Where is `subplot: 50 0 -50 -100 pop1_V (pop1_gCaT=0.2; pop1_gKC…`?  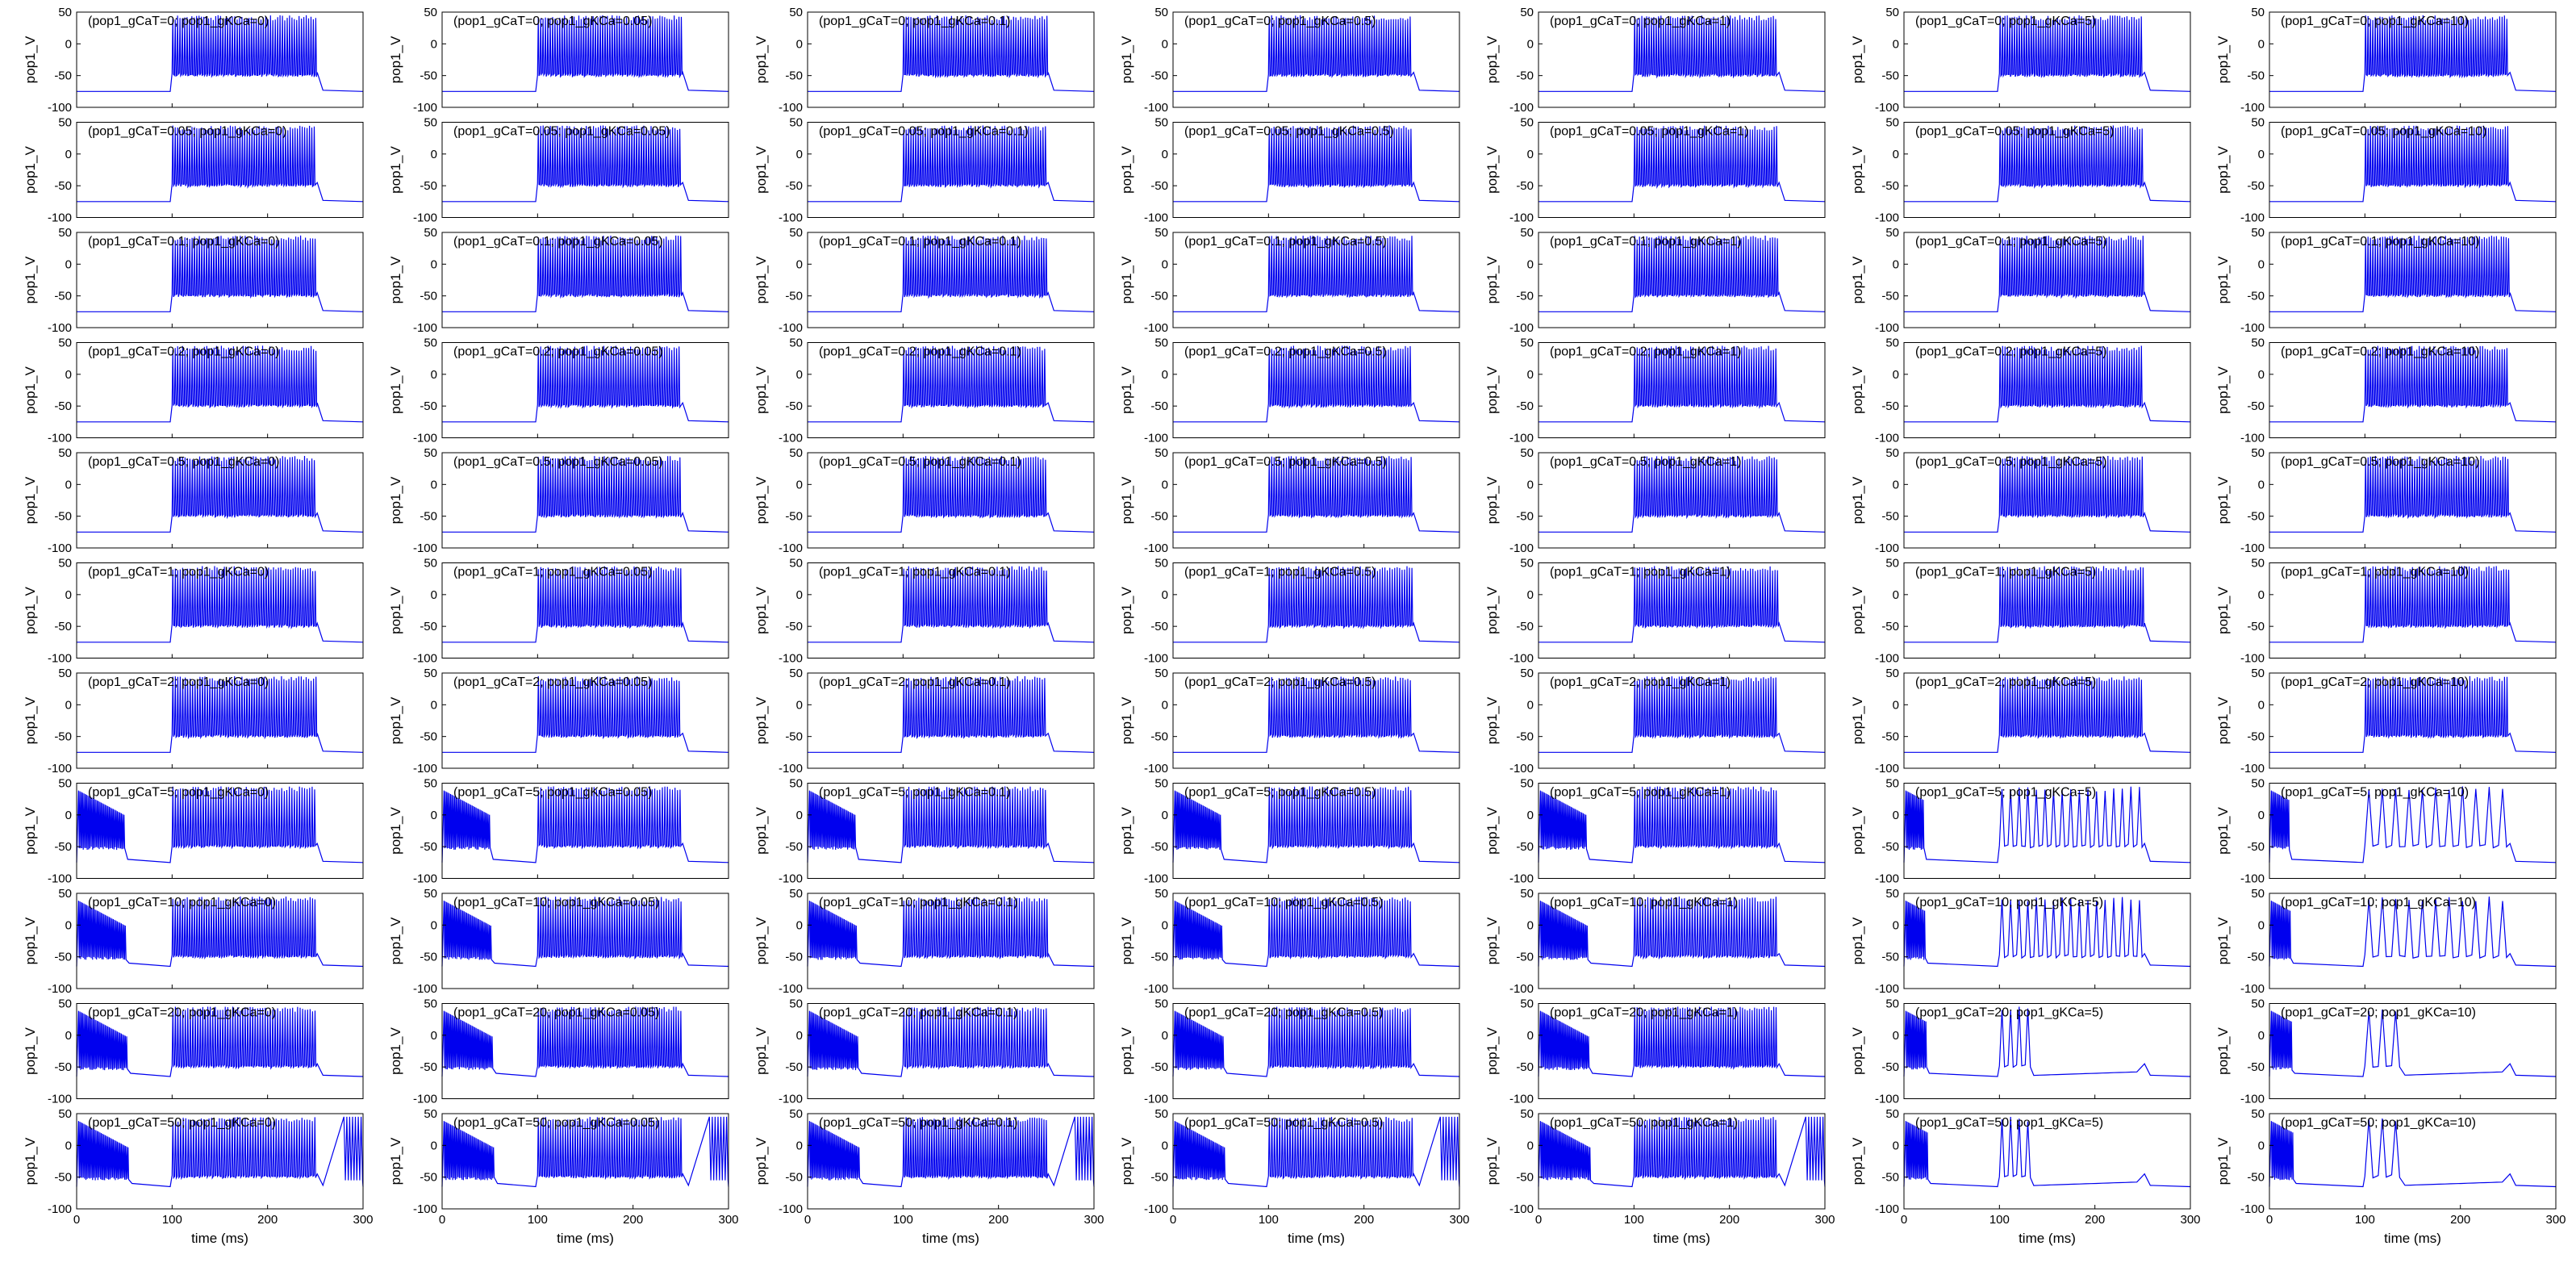 subplot: 50 0 -50 -100 pop1_V (pop1_gCaT=0.2; pop1_gKC… is located at coordinates (1289, 391).